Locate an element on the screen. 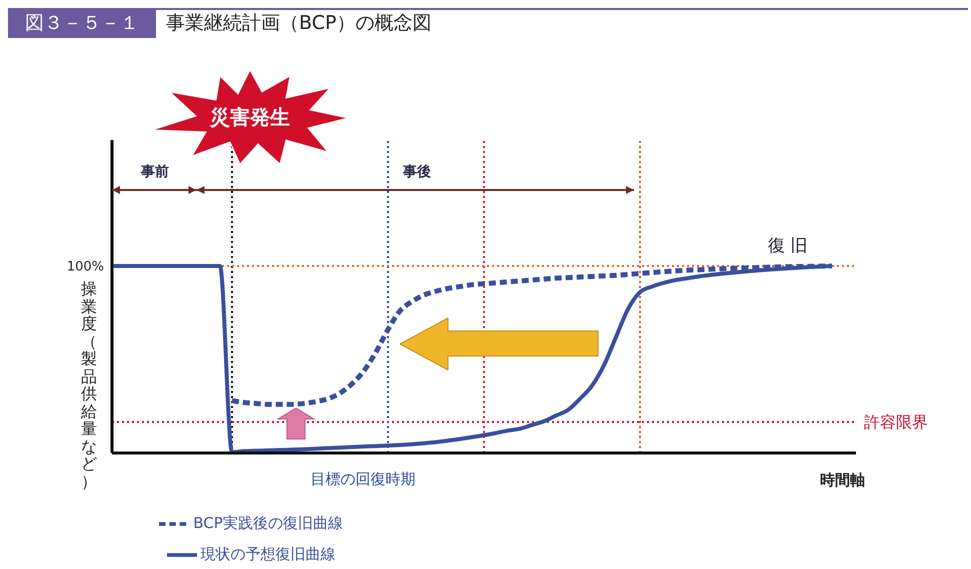  text: 事後 is located at coordinates (417, 172).